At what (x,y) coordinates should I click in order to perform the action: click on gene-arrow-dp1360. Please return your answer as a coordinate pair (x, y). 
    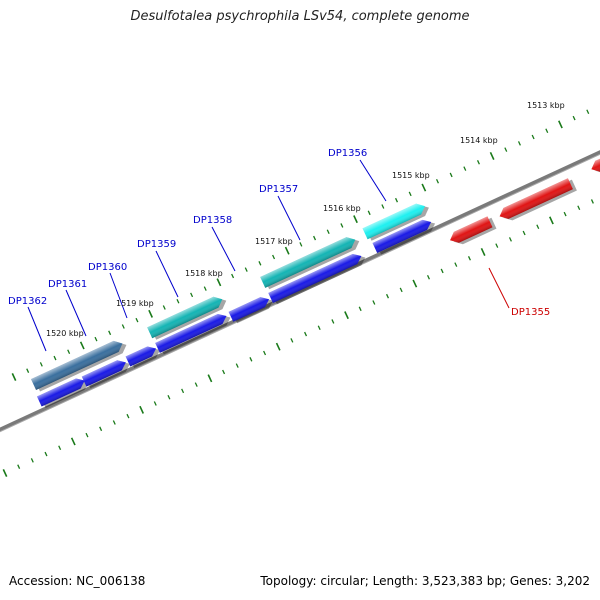
    Looking at the image, I should click on (143, 357).